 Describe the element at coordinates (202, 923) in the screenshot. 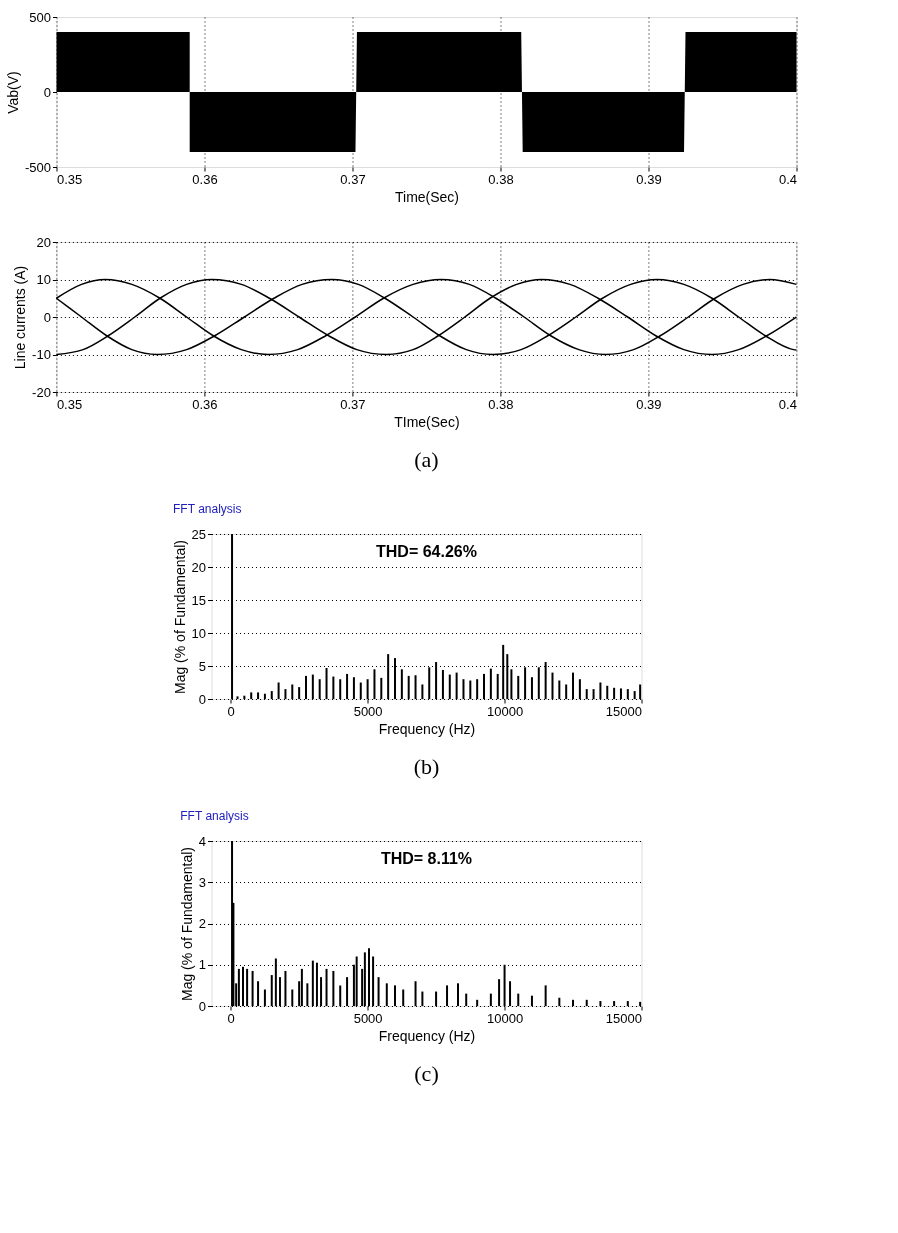

I see `y-tick-label: 2` at that location.